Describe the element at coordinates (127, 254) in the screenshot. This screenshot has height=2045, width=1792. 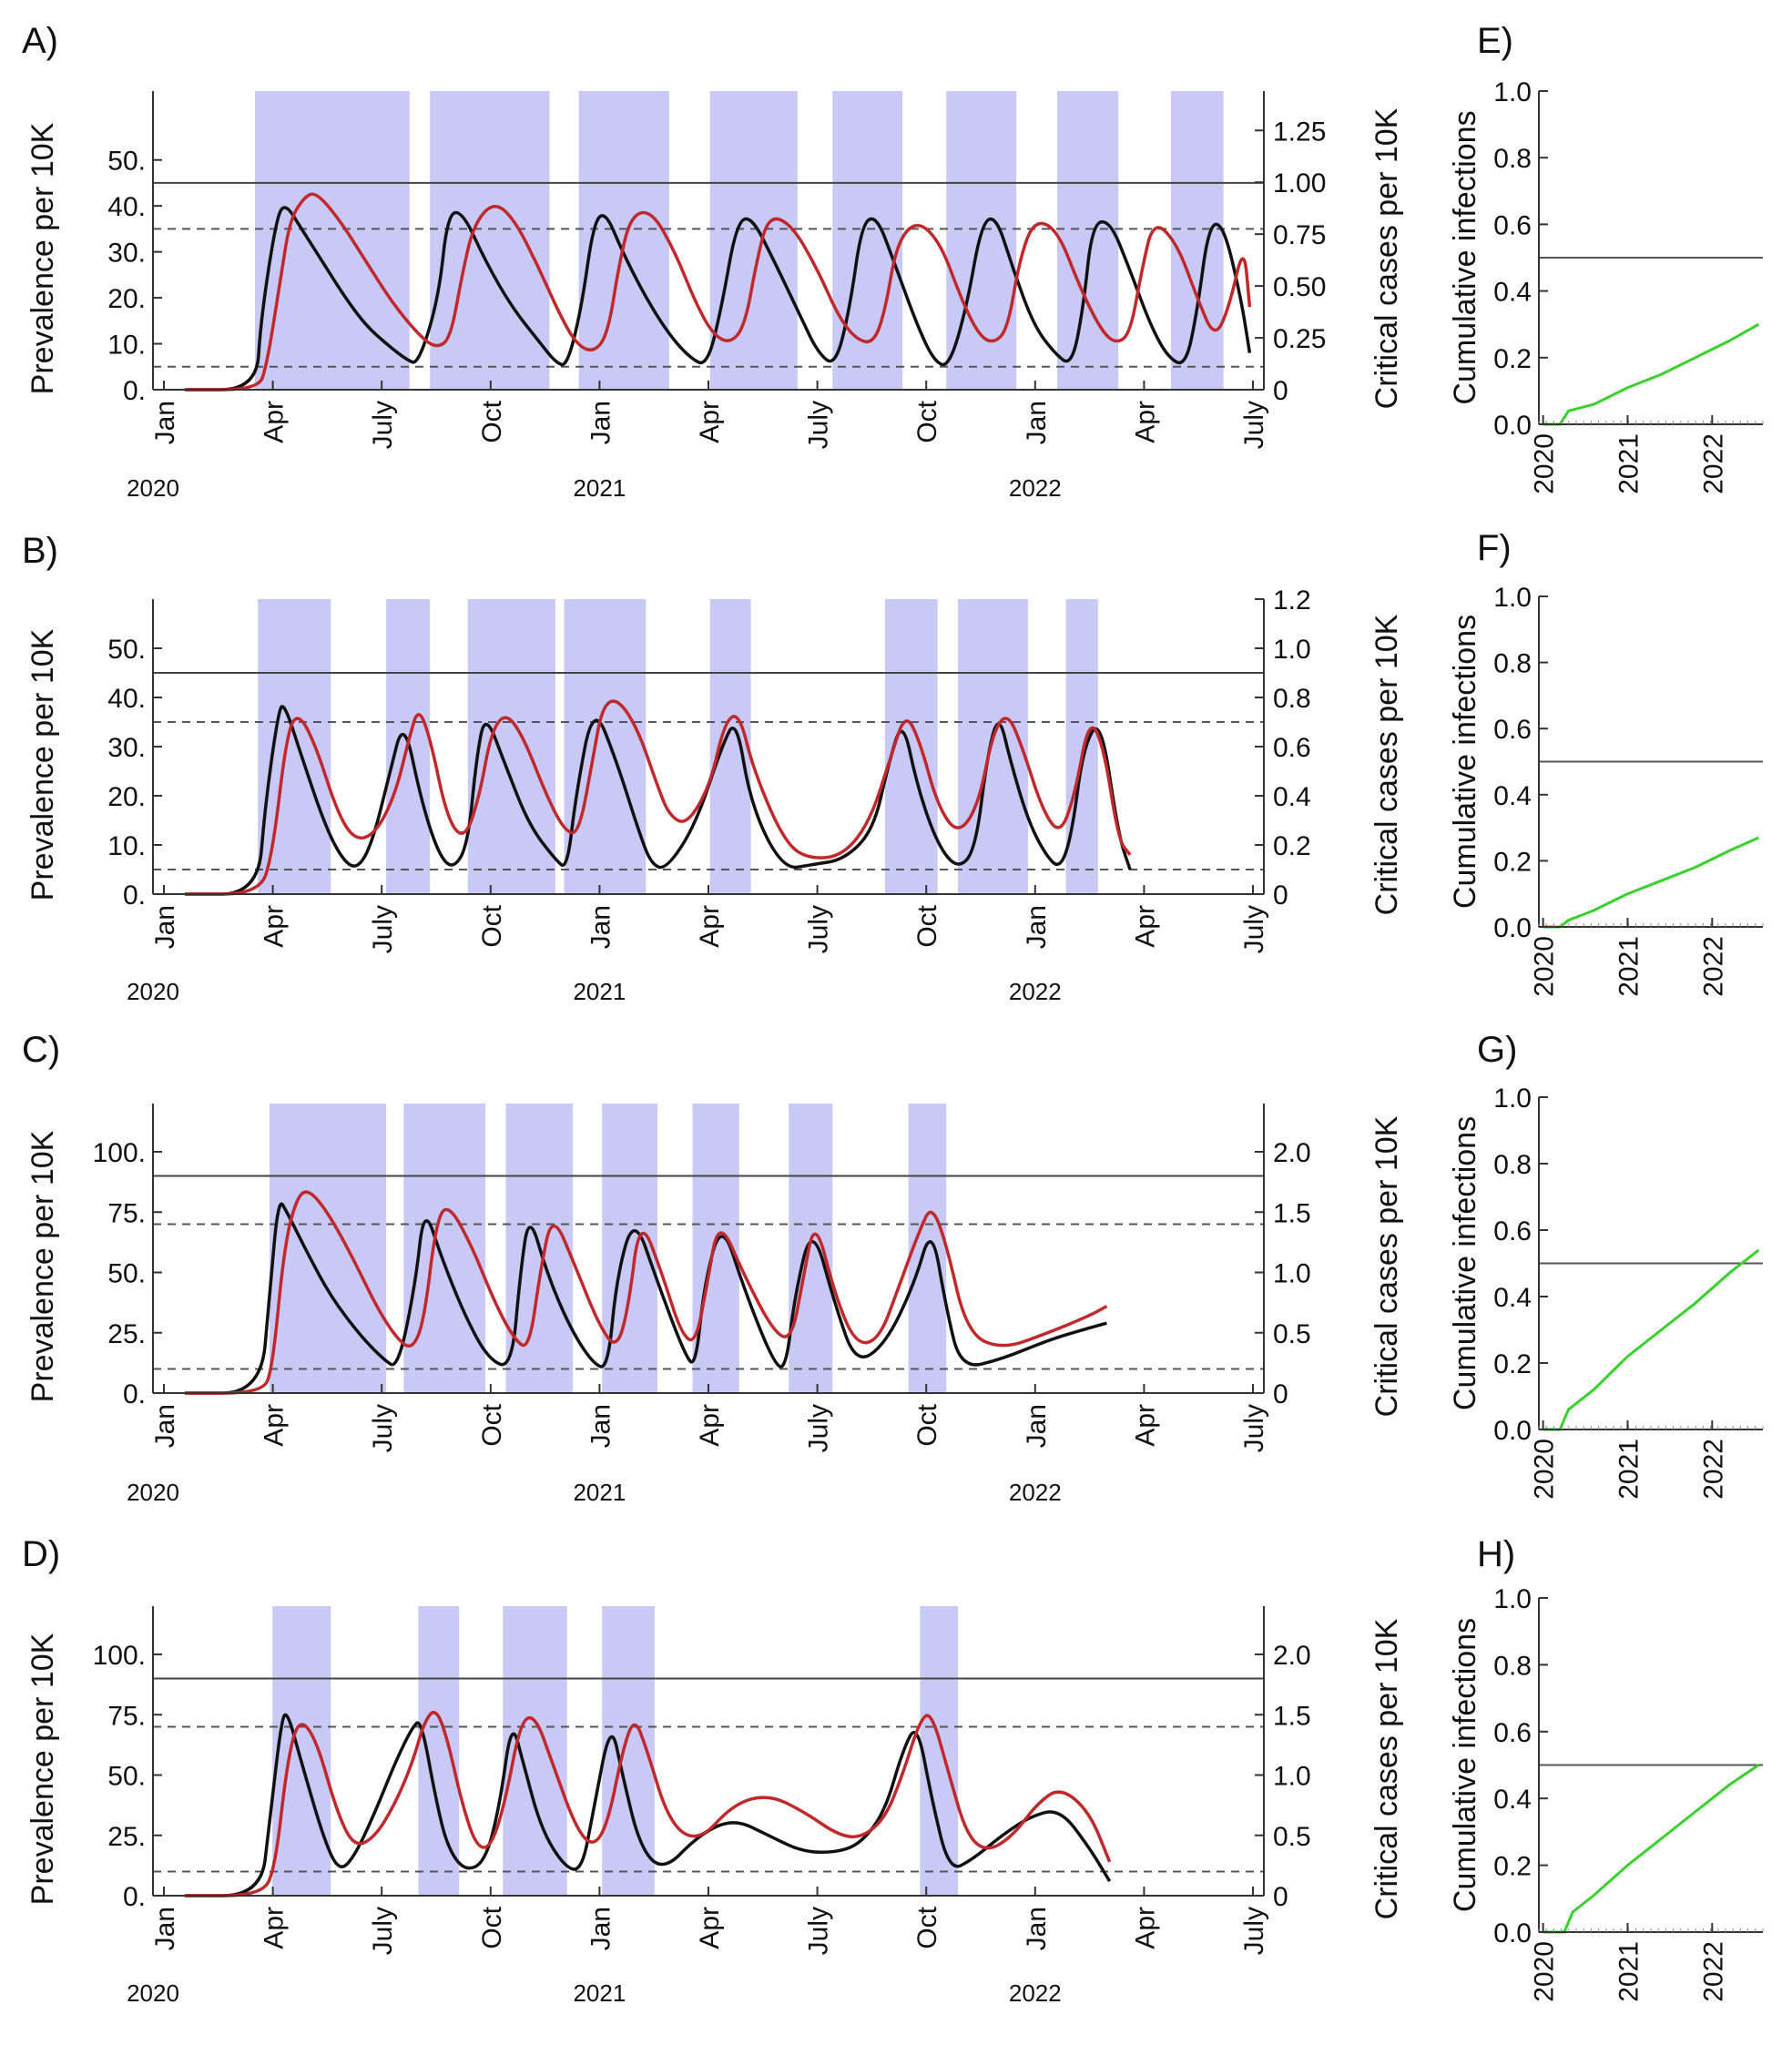
I see `y-tick-label: 30.` at that location.